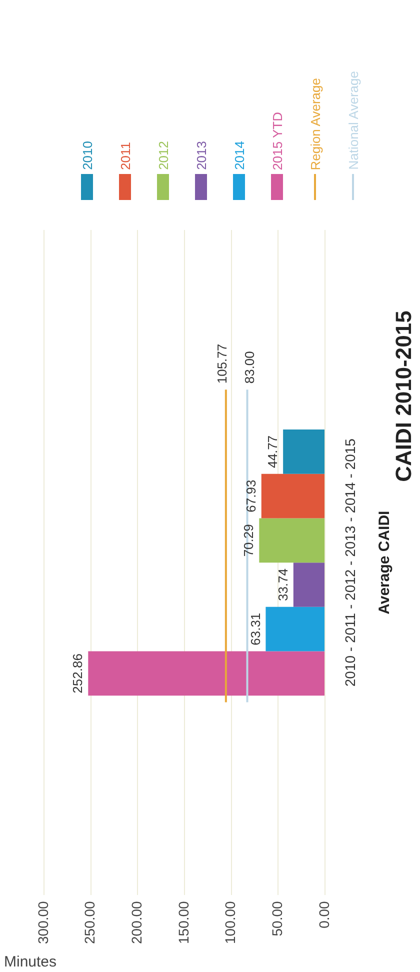  What do you see at coordinates (250, 496) in the screenshot?
I see `data-label: 67.93` at bounding box center [250, 496].